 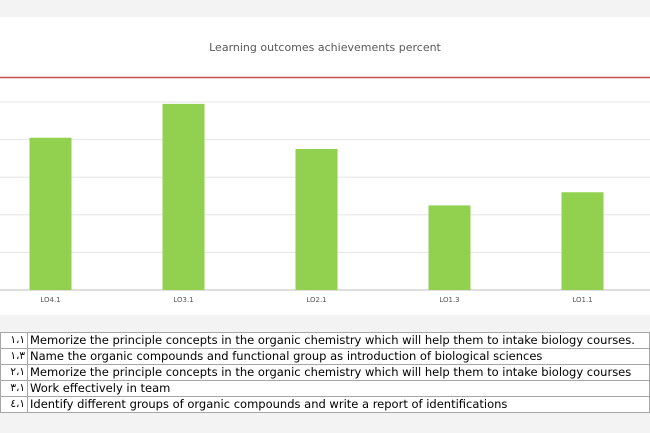 What do you see at coordinates (316, 300) in the screenshot?
I see `x-tick-label: LO2.1` at bounding box center [316, 300].